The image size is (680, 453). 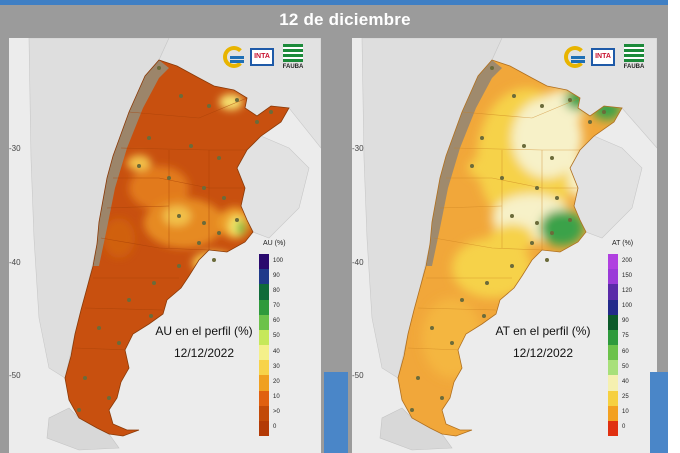 I want to click on au-legend: AU (%) 100 90 80 70 60 50 40 30 20 10 >0 0, so click(x=280, y=340).